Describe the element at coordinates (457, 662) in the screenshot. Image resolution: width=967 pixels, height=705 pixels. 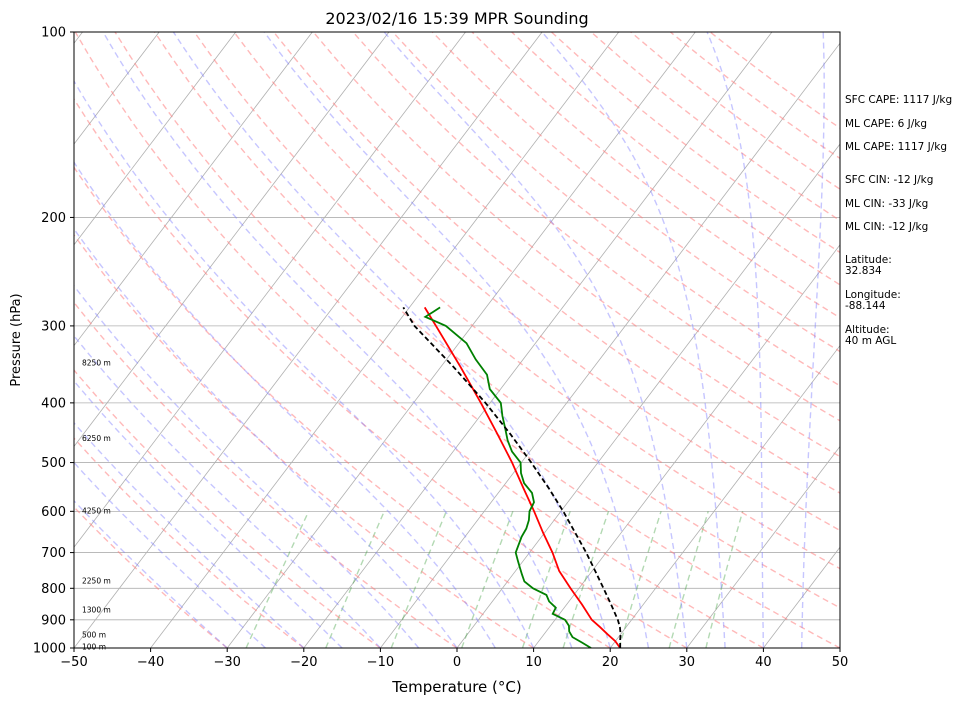
I see `x-tick-label: 0` at that location.